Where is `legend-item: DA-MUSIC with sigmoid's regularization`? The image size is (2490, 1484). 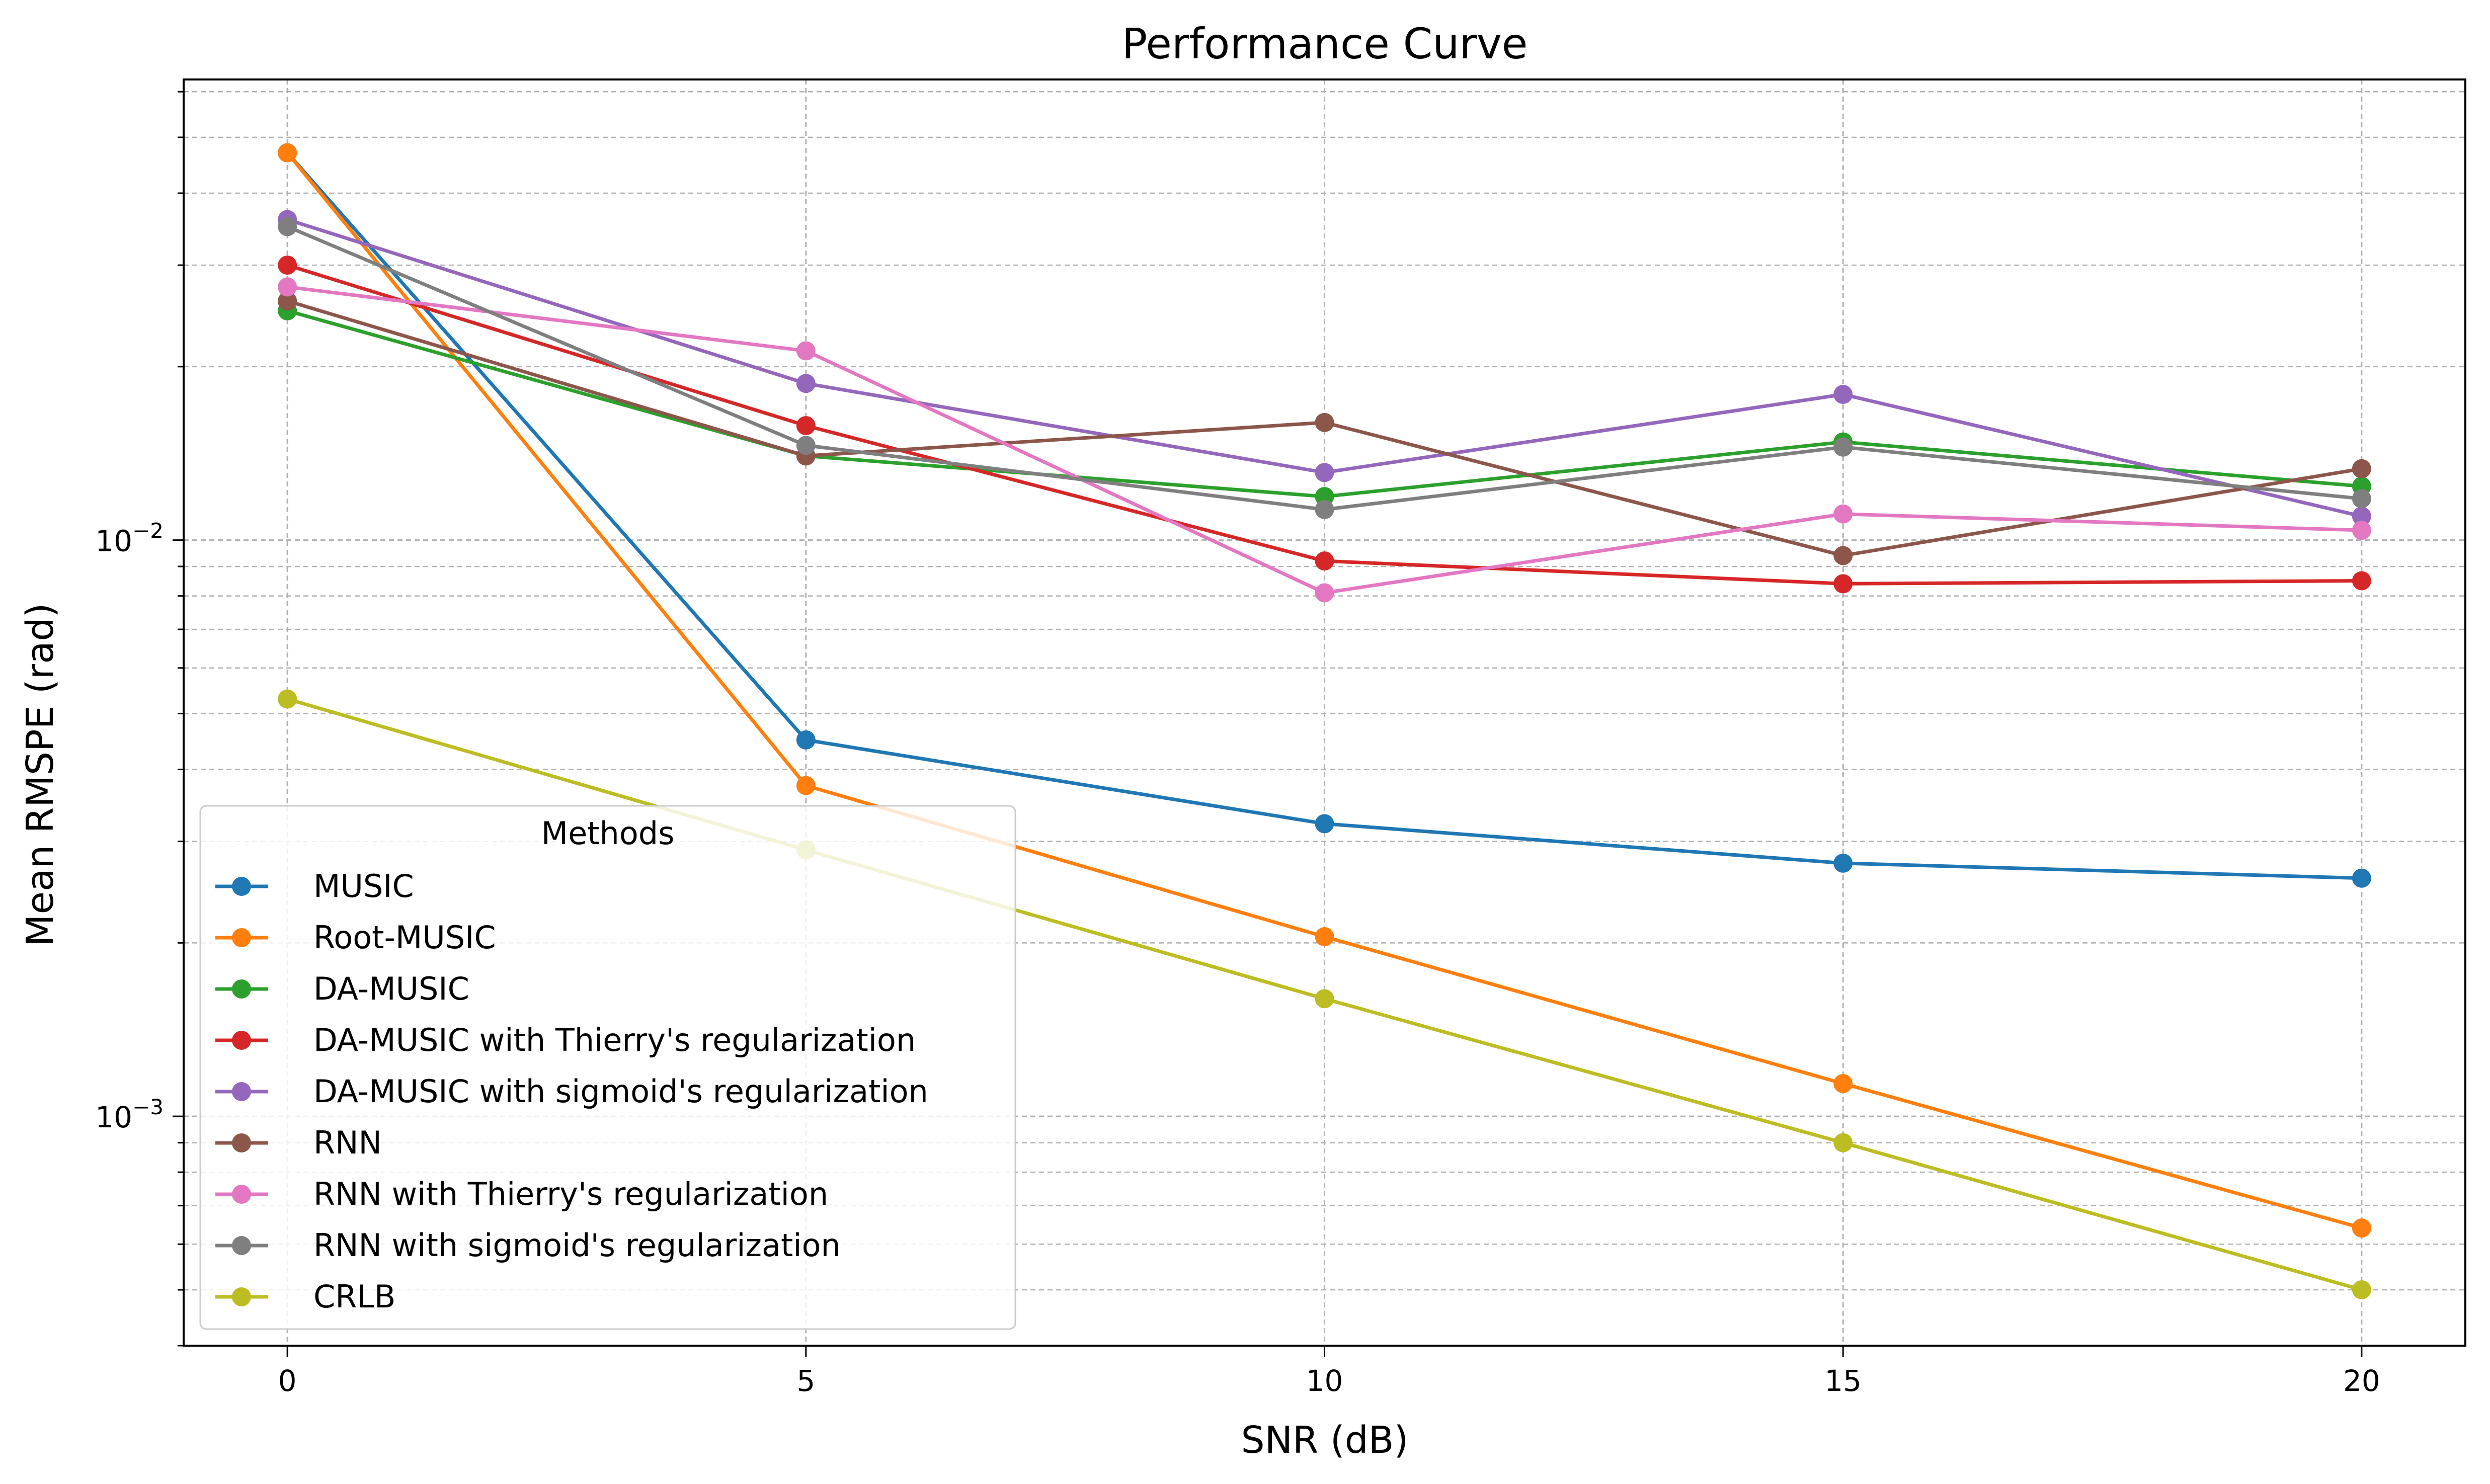 legend-item: DA-MUSIC with sigmoid's regularization is located at coordinates (571, 1091).